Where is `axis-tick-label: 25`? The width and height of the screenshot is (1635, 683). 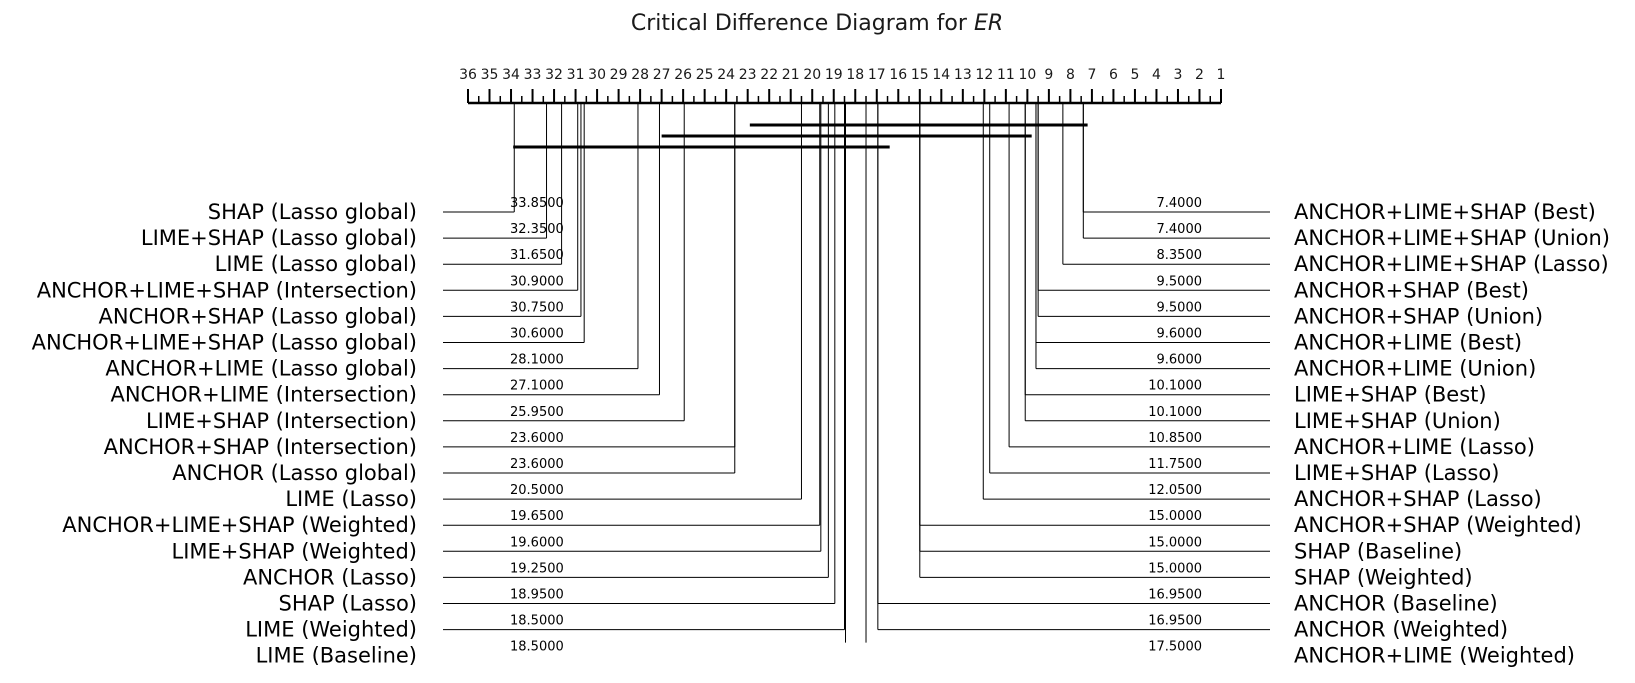 axis-tick-label: 25 is located at coordinates (705, 75).